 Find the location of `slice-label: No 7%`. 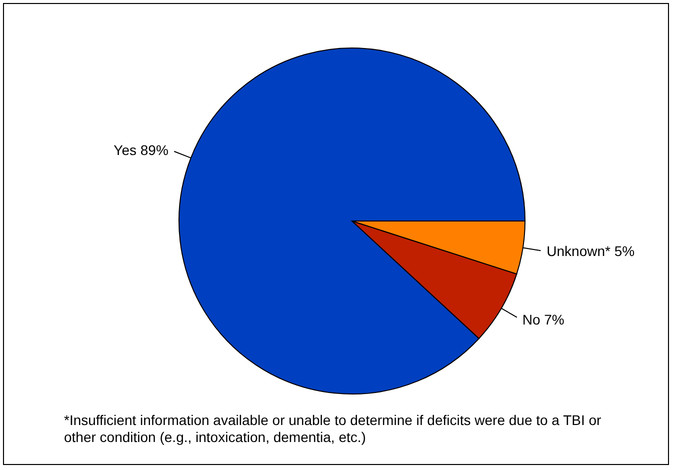

slice-label: No 7% is located at coordinates (543, 319).